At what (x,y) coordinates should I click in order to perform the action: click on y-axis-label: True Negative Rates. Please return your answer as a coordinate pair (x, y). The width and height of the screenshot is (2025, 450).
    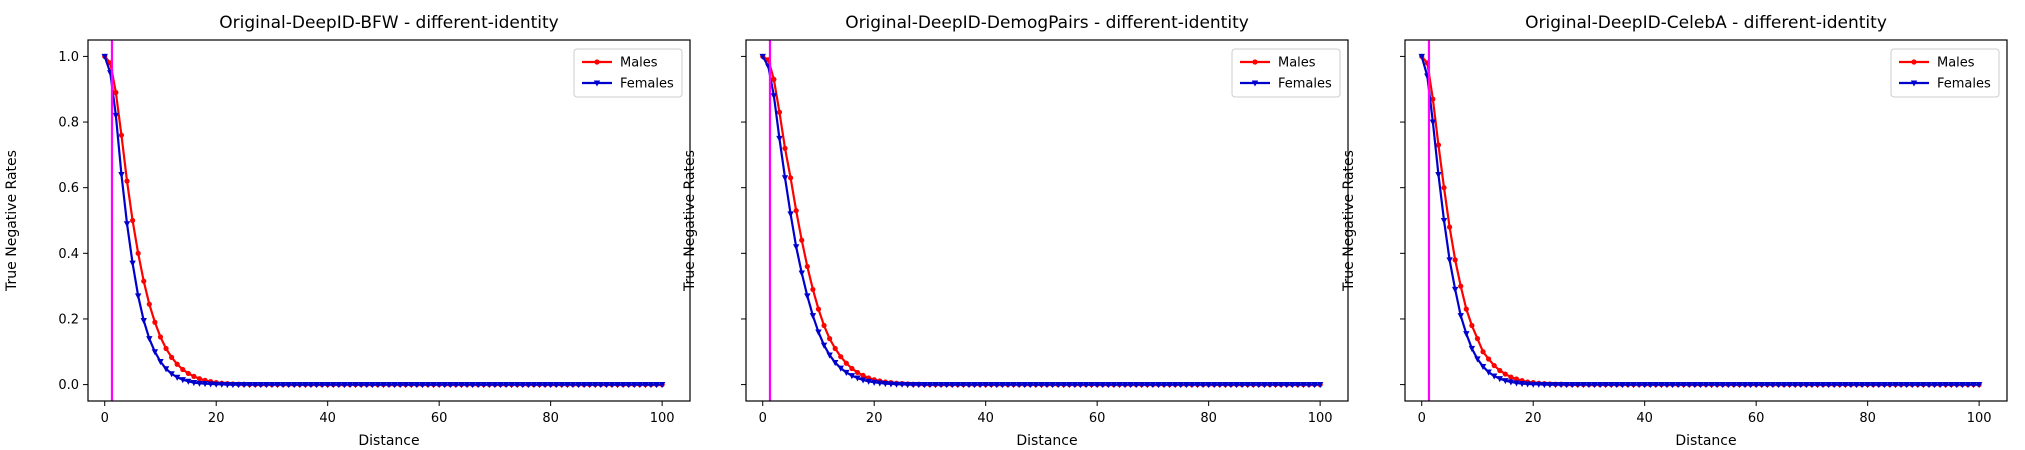
    Looking at the image, I should click on (1349, 221).